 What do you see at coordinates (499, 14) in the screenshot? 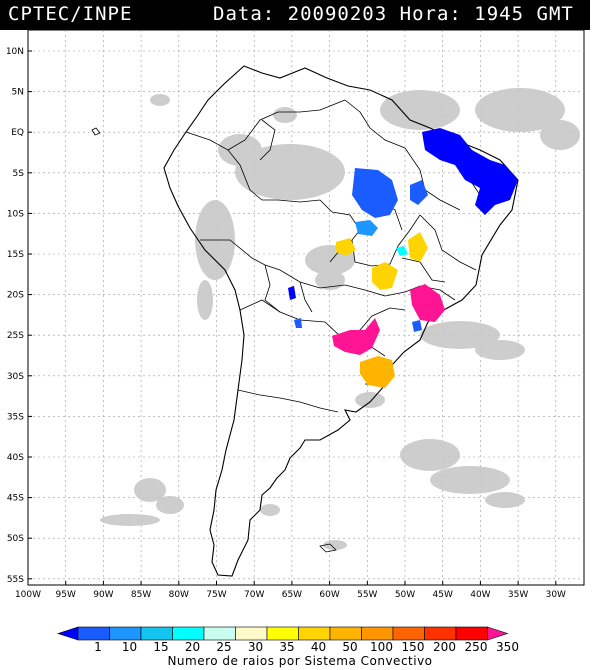
I see `time-value: 1945` at bounding box center [499, 14].